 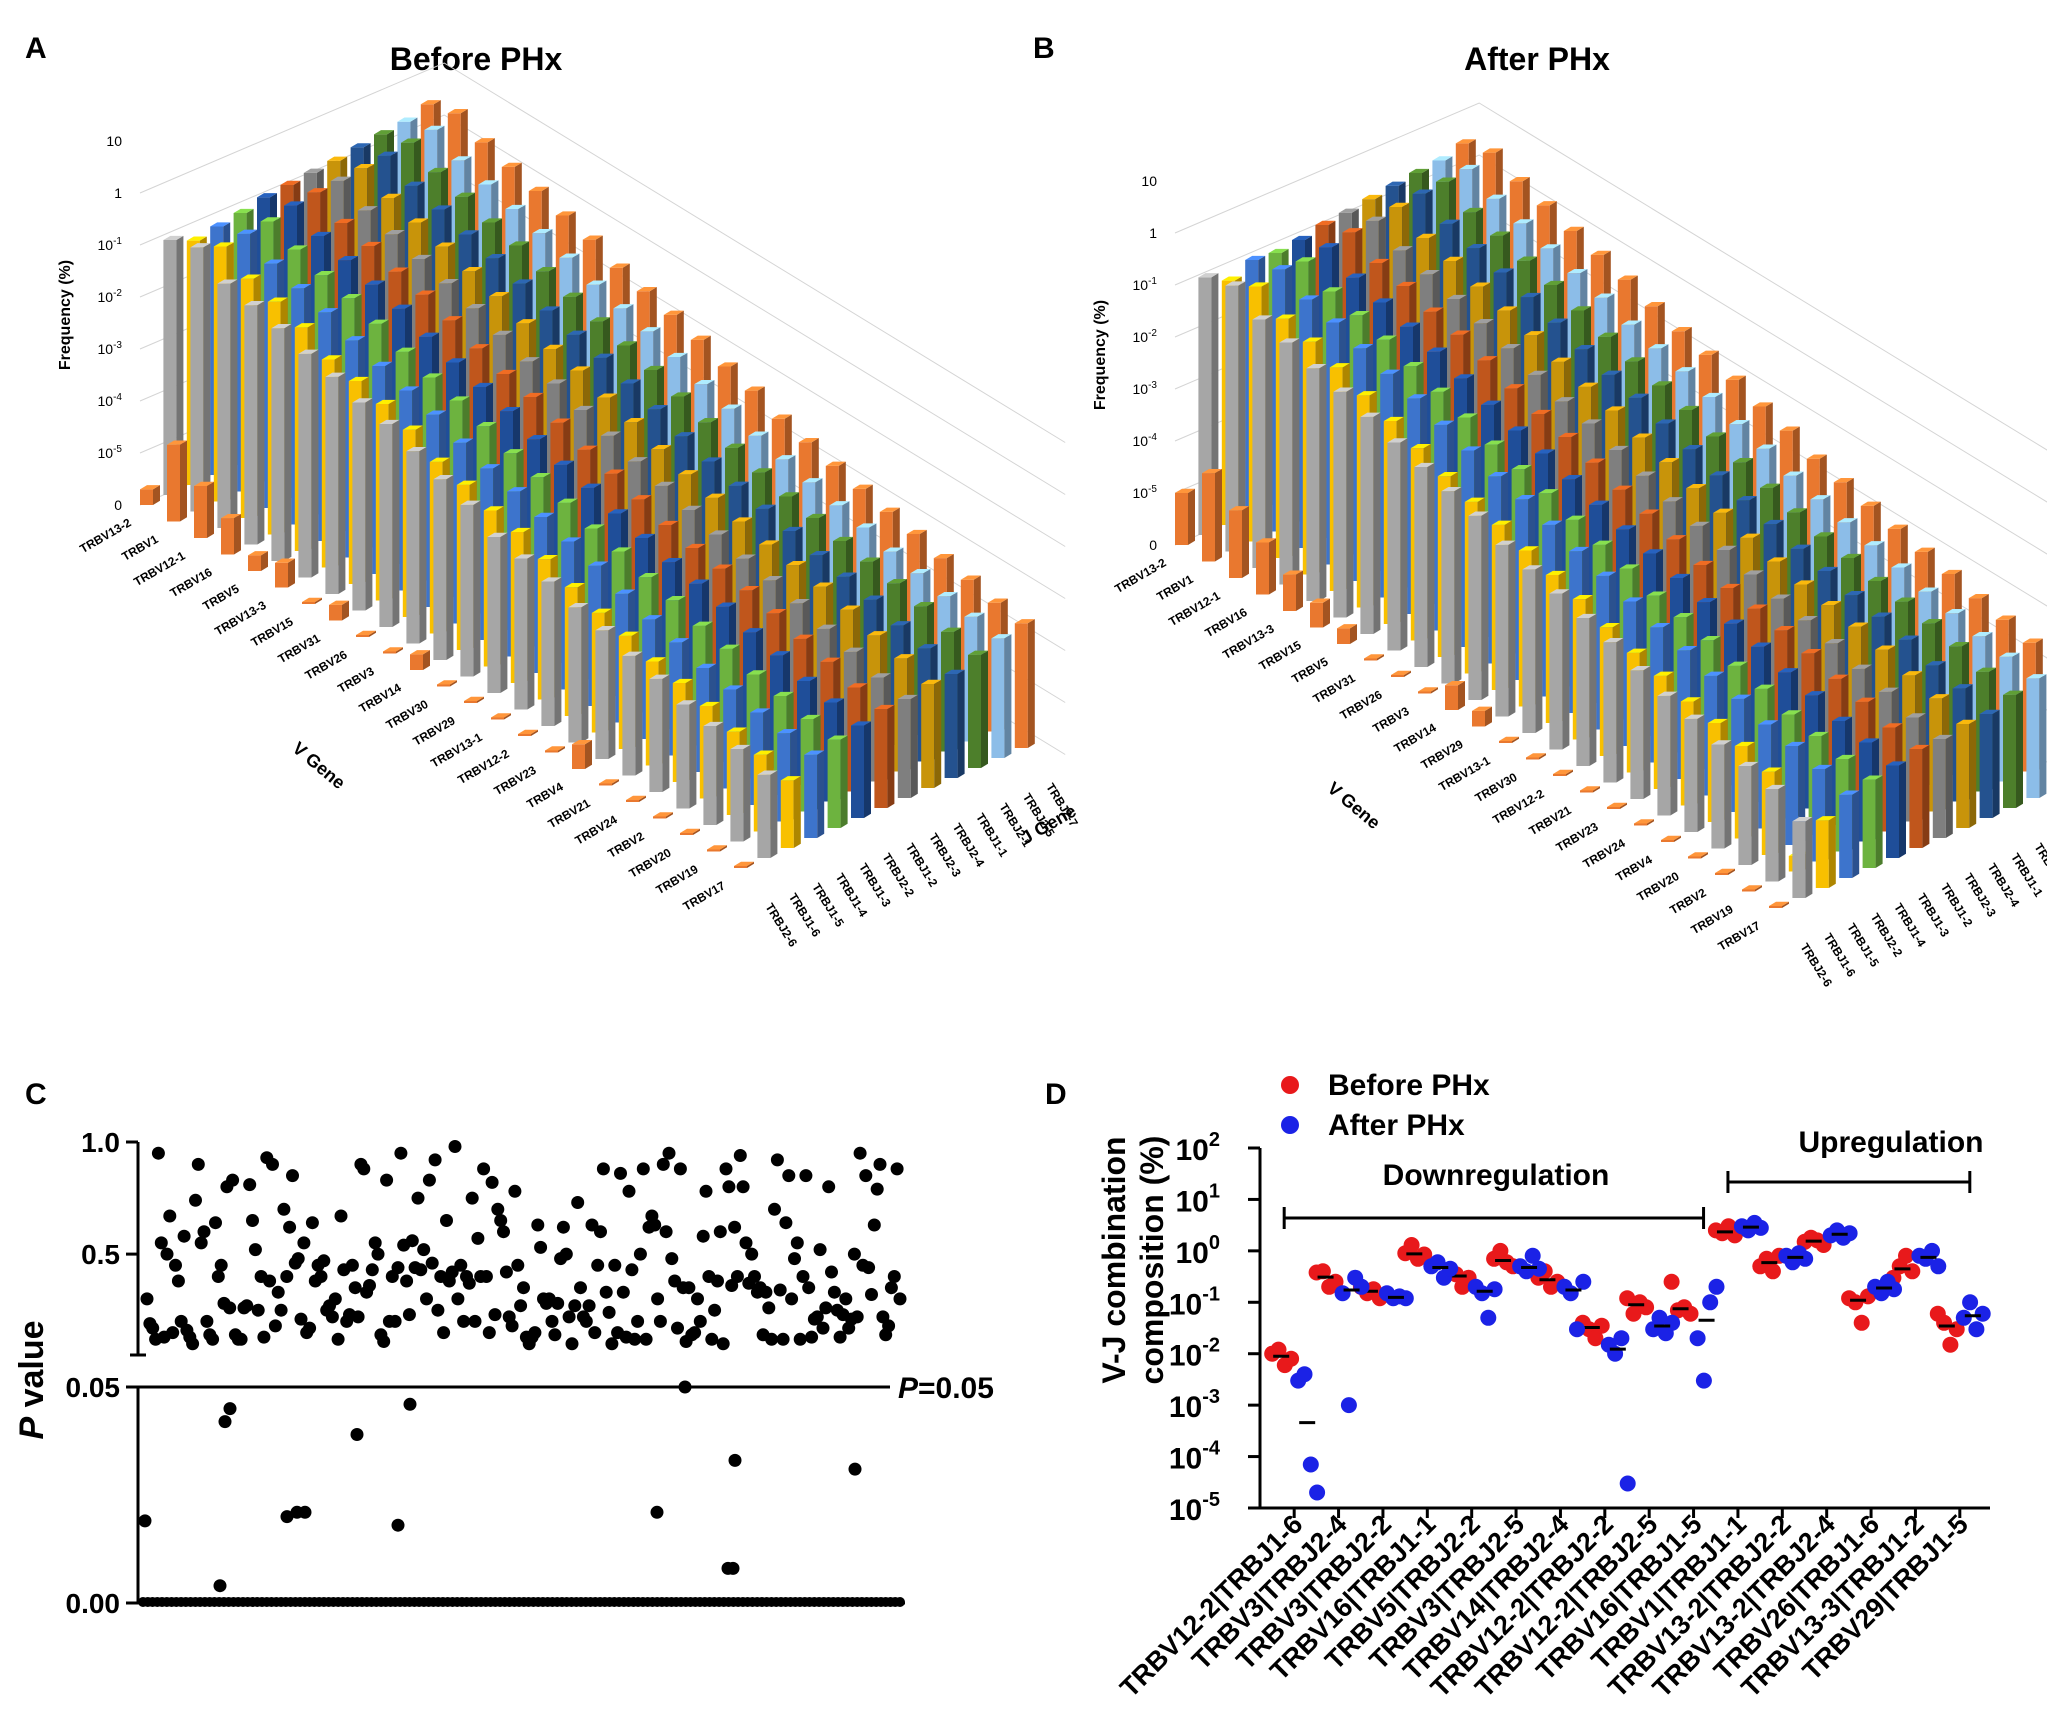 I want to click on y-tick-label: 10⁻³, so click(x=1194, y=1405).